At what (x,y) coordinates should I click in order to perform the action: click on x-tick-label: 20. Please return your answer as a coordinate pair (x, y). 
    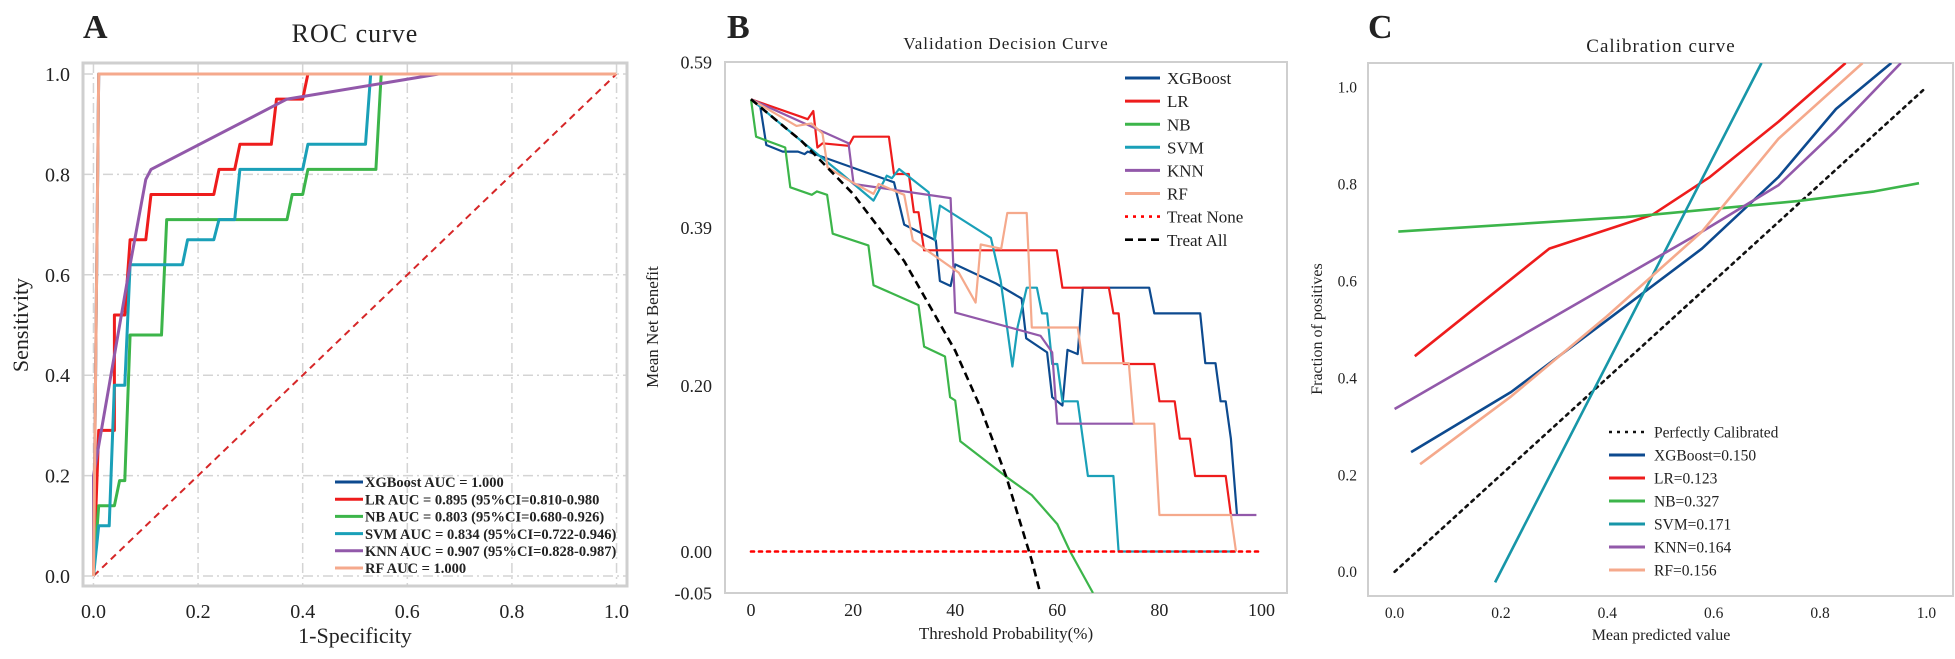
    Looking at the image, I should click on (853, 610).